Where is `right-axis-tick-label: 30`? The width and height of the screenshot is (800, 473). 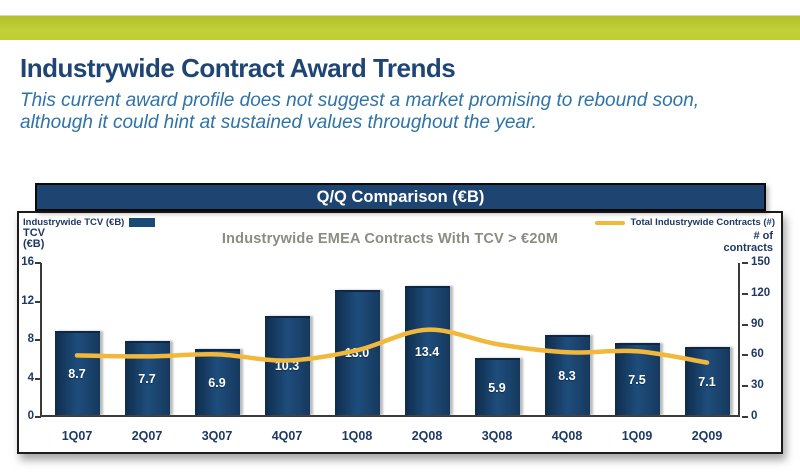
right-axis-tick-label: 30 is located at coordinates (757, 385).